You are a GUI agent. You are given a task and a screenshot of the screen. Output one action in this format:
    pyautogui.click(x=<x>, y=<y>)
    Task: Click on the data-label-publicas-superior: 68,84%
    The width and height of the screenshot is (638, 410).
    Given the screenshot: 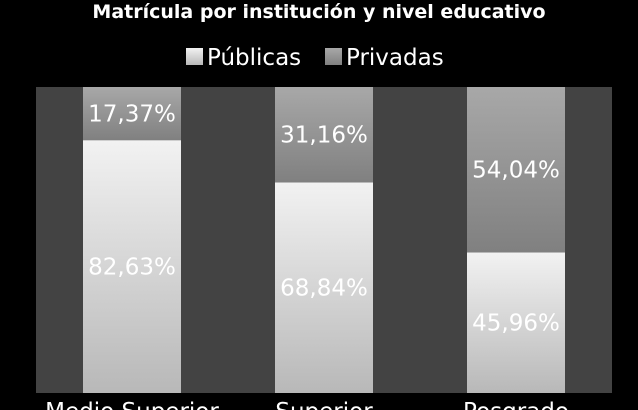 What is the action you would take?
    pyautogui.click(x=324, y=289)
    